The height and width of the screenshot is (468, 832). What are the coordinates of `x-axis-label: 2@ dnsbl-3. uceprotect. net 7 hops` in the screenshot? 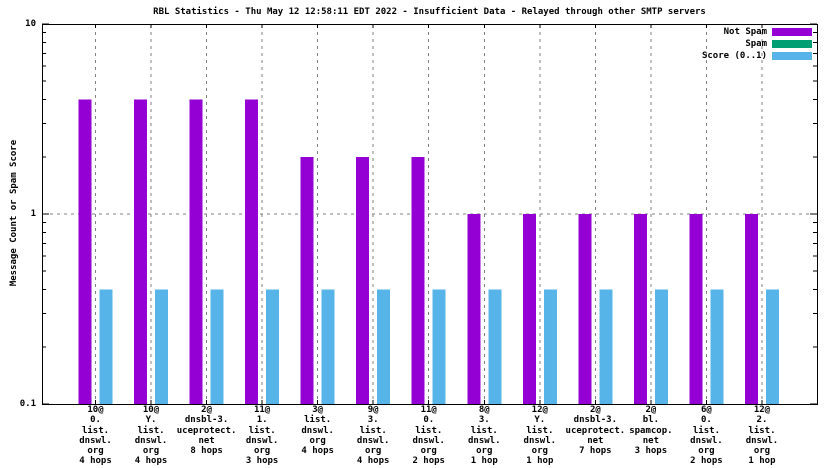 It's located at (595, 431).